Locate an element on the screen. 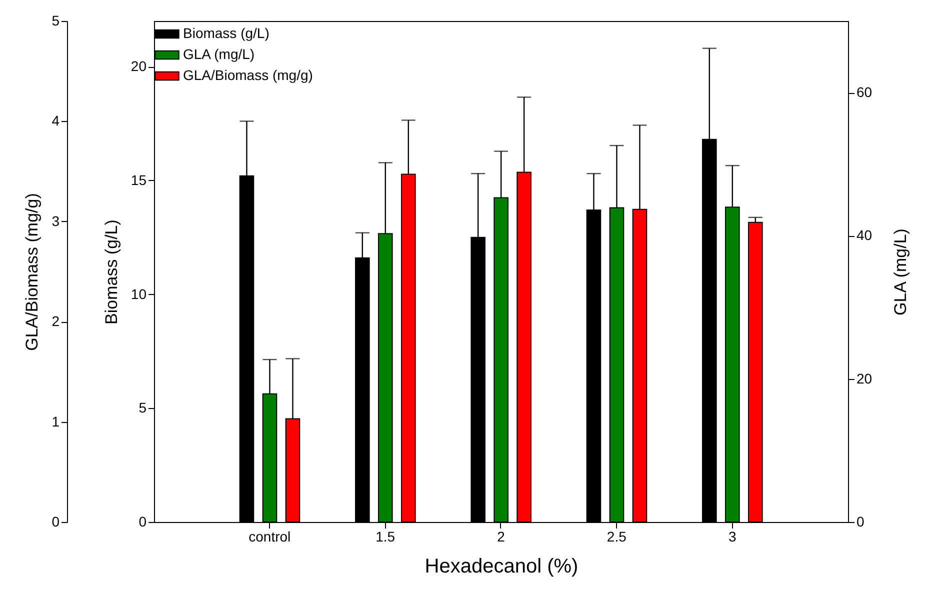  y3-tick-label: 3 is located at coordinates (56, 220).